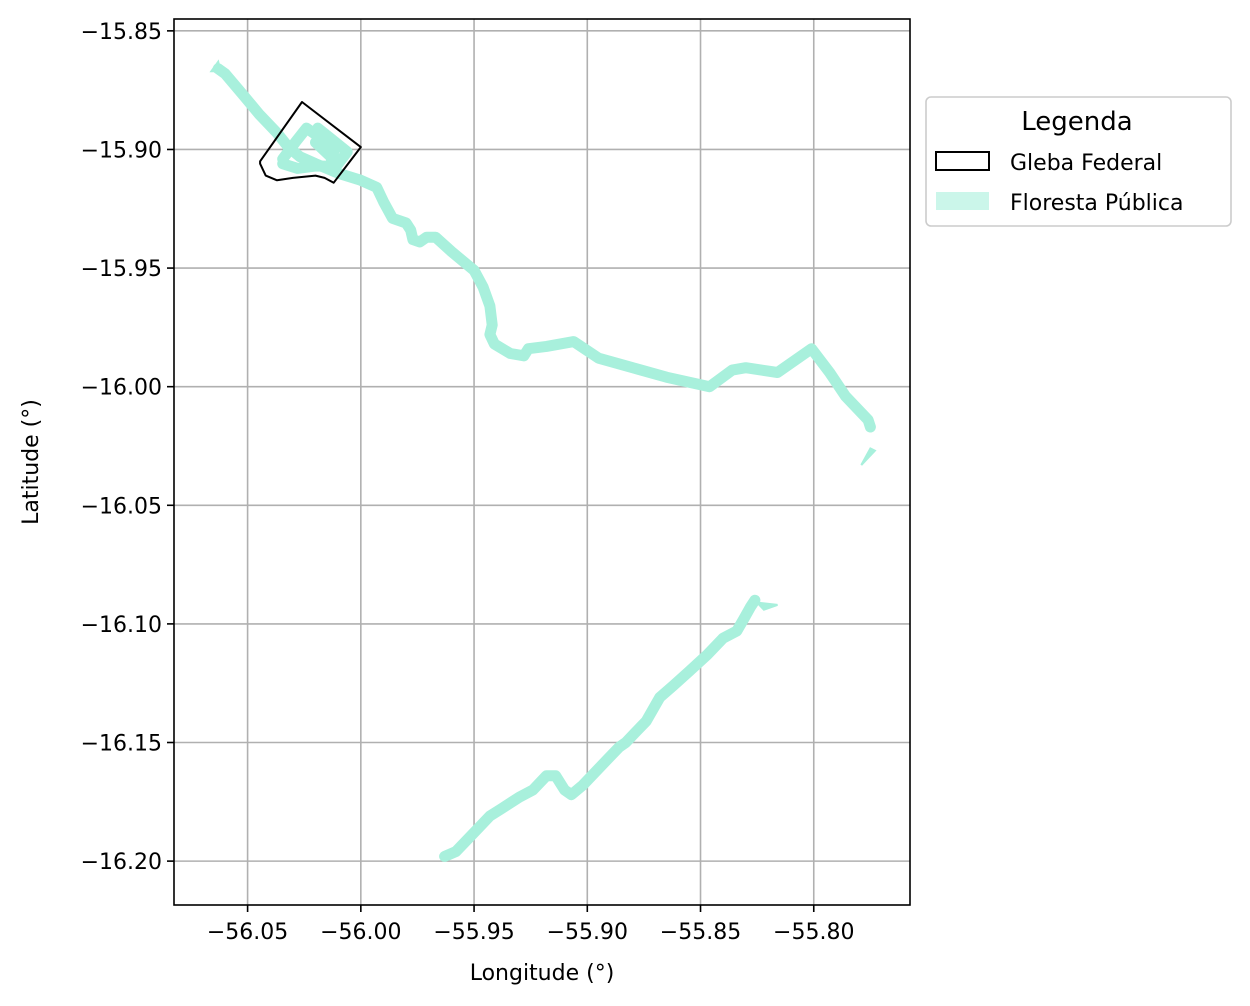 This screenshot has height=1006, width=1250. What do you see at coordinates (360, 932) in the screenshot?
I see `x-tick-label-1: −56.00` at bounding box center [360, 932].